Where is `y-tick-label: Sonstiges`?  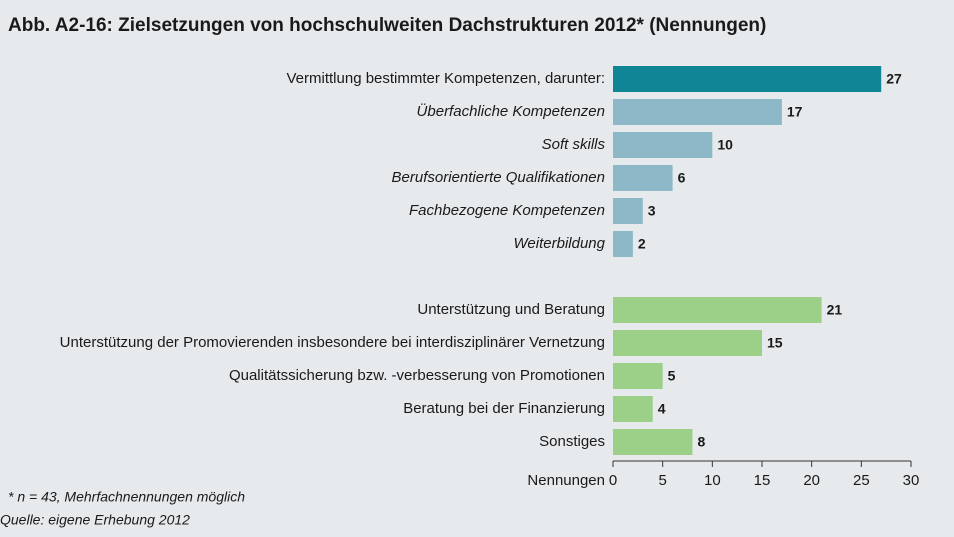 y-tick-label: Sonstiges is located at coordinates (572, 441).